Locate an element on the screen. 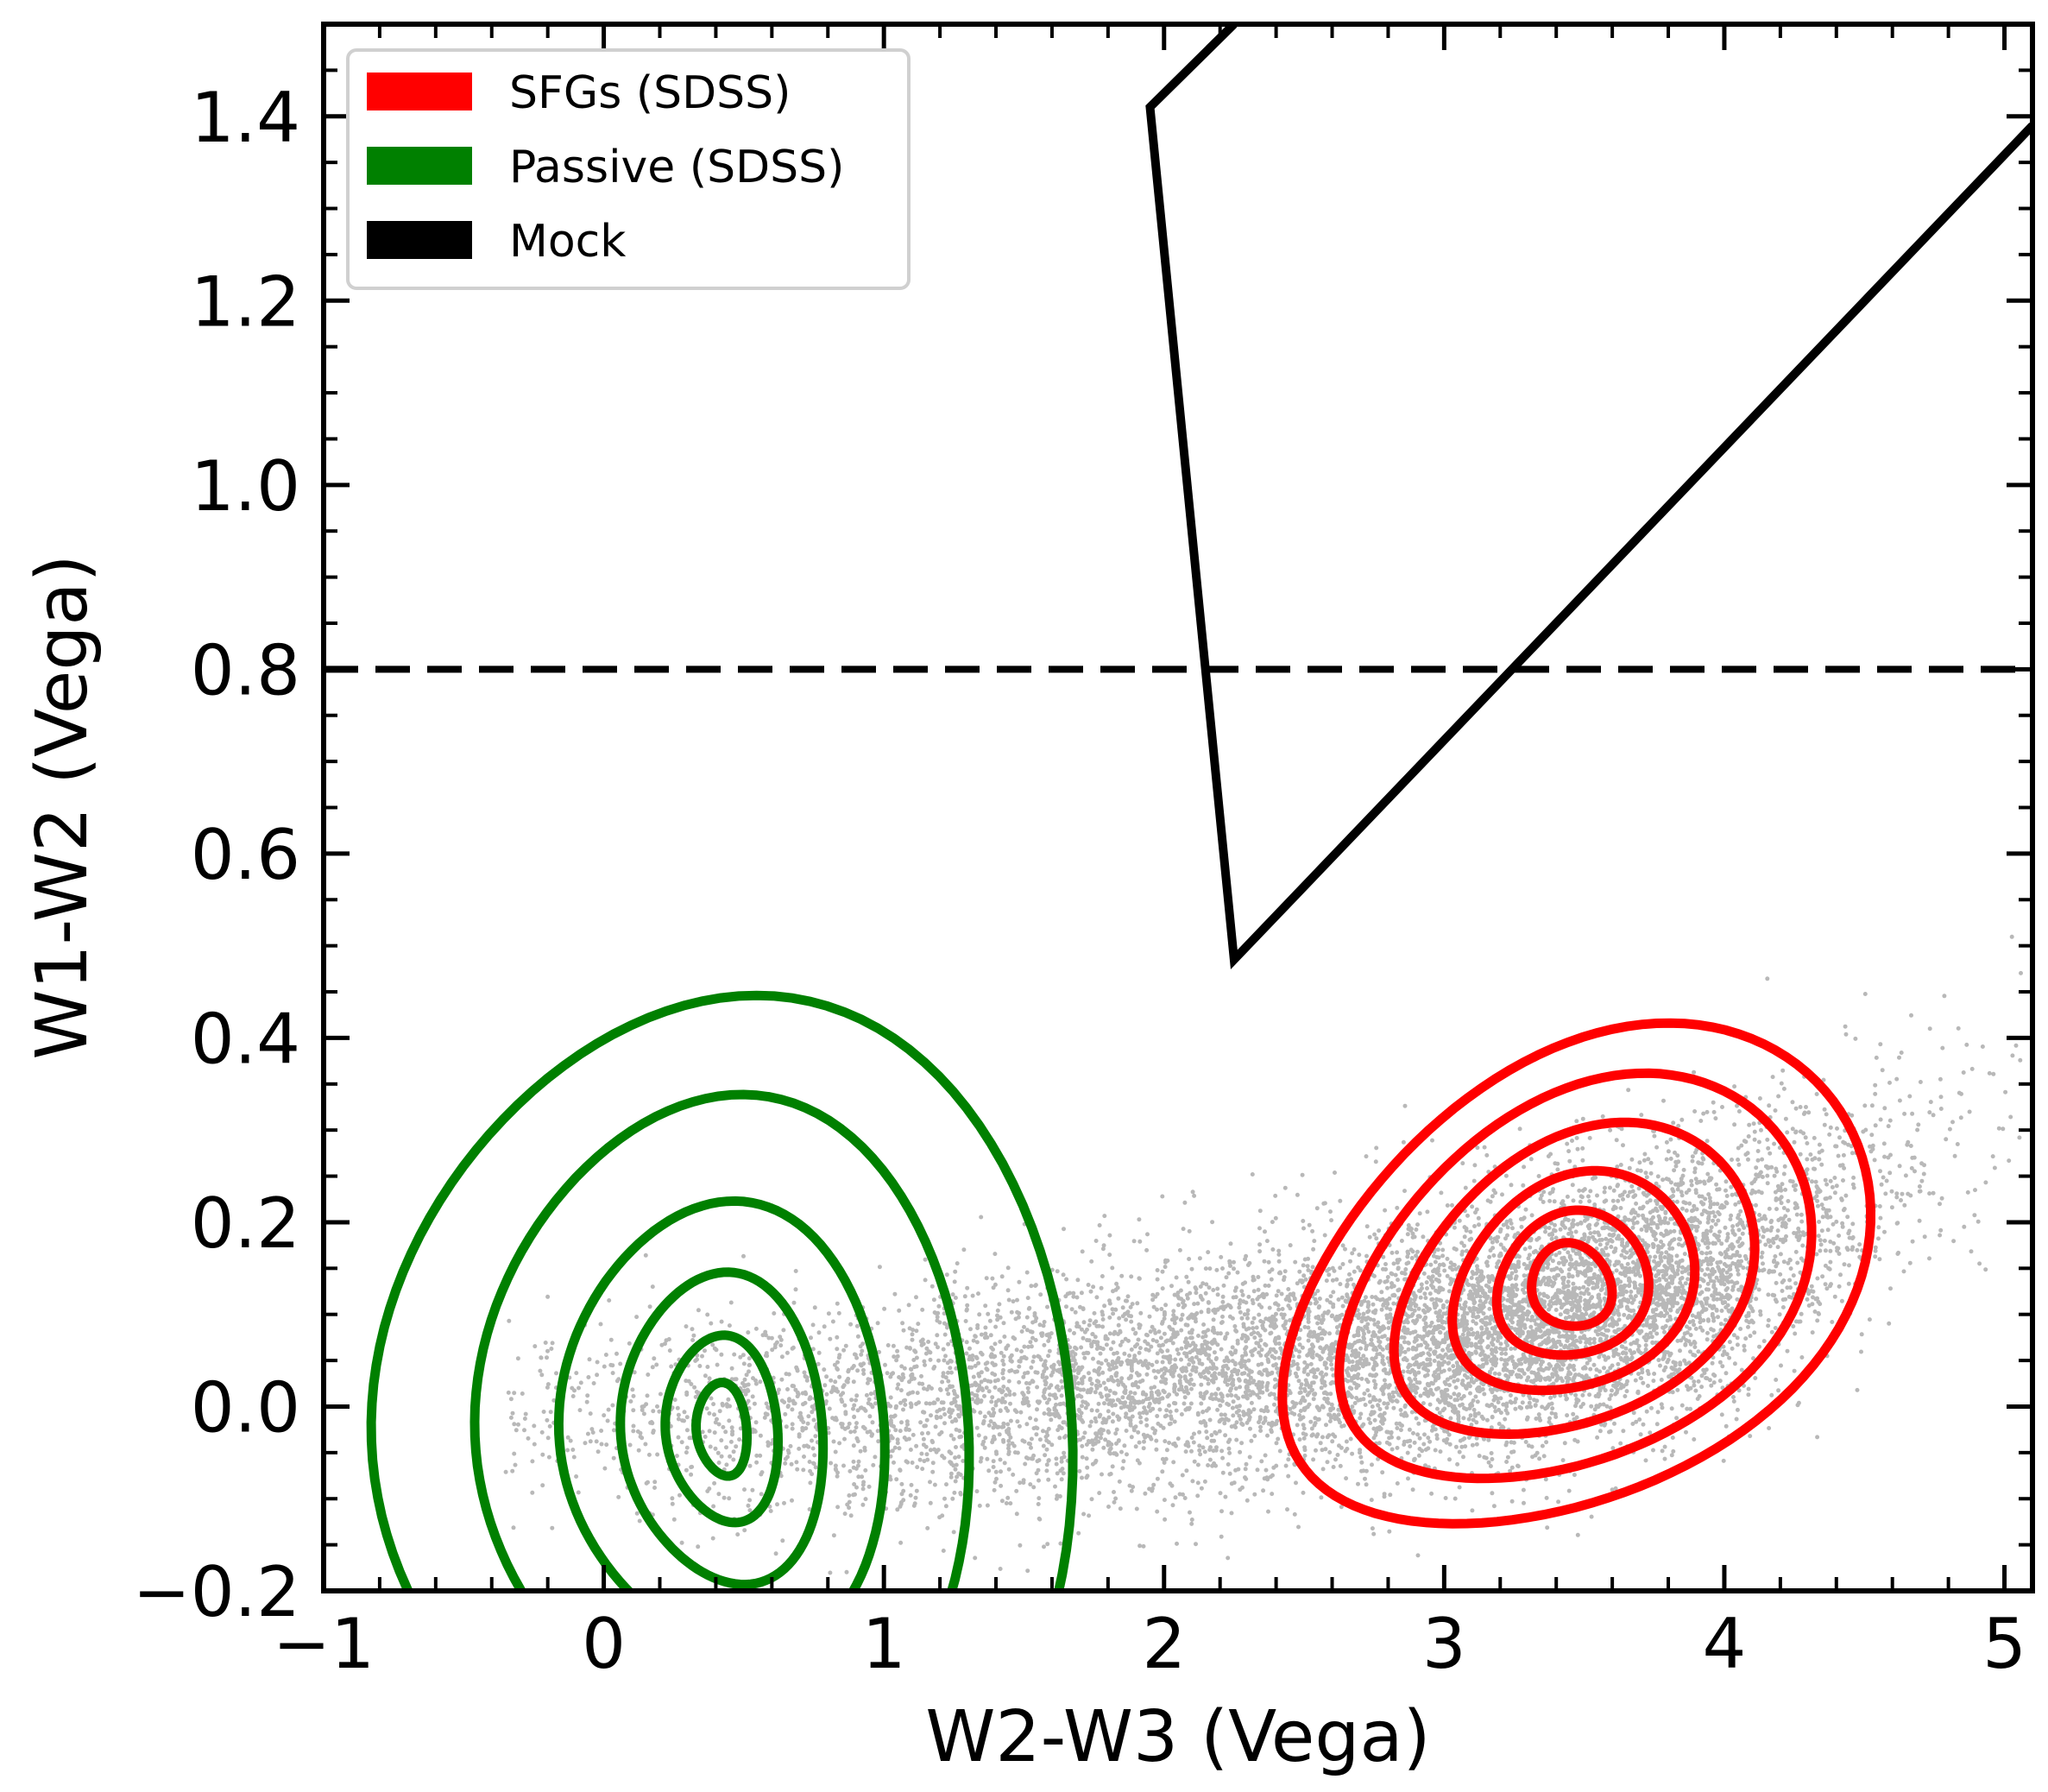 The height and width of the screenshot is (1792, 2048). y-axis-title: W1-W2 (Vega) is located at coordinates (63, 806).